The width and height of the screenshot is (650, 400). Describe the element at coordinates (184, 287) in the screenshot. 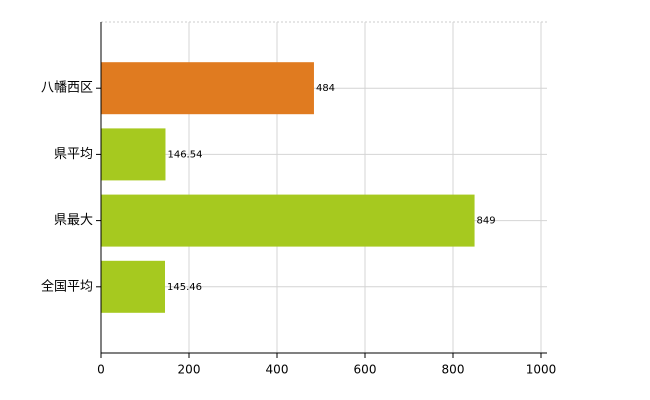

I see `value-label: 145.46` at that location.